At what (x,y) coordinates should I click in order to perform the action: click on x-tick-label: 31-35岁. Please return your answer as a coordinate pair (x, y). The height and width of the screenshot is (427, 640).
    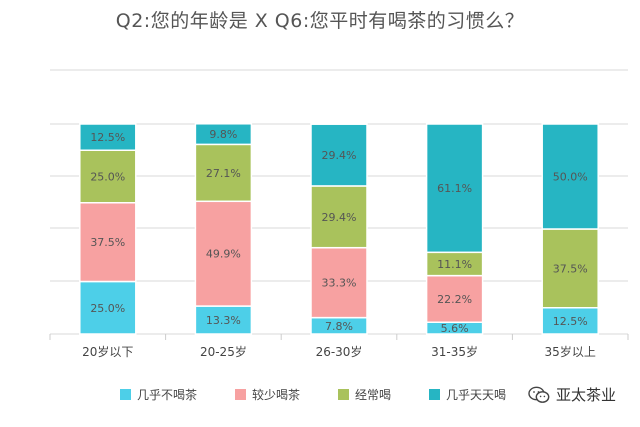
    Looking at the image, I should click on (454, 351).